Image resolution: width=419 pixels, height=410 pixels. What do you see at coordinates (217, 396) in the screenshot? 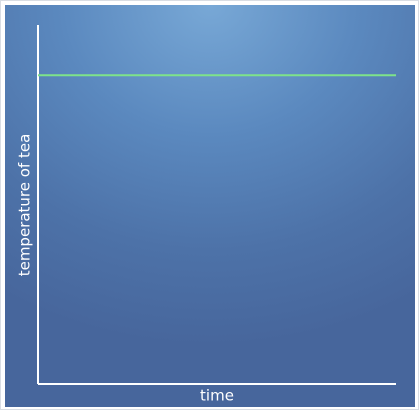
I see `x-axis-title: time` at bounding box center [217, 396].